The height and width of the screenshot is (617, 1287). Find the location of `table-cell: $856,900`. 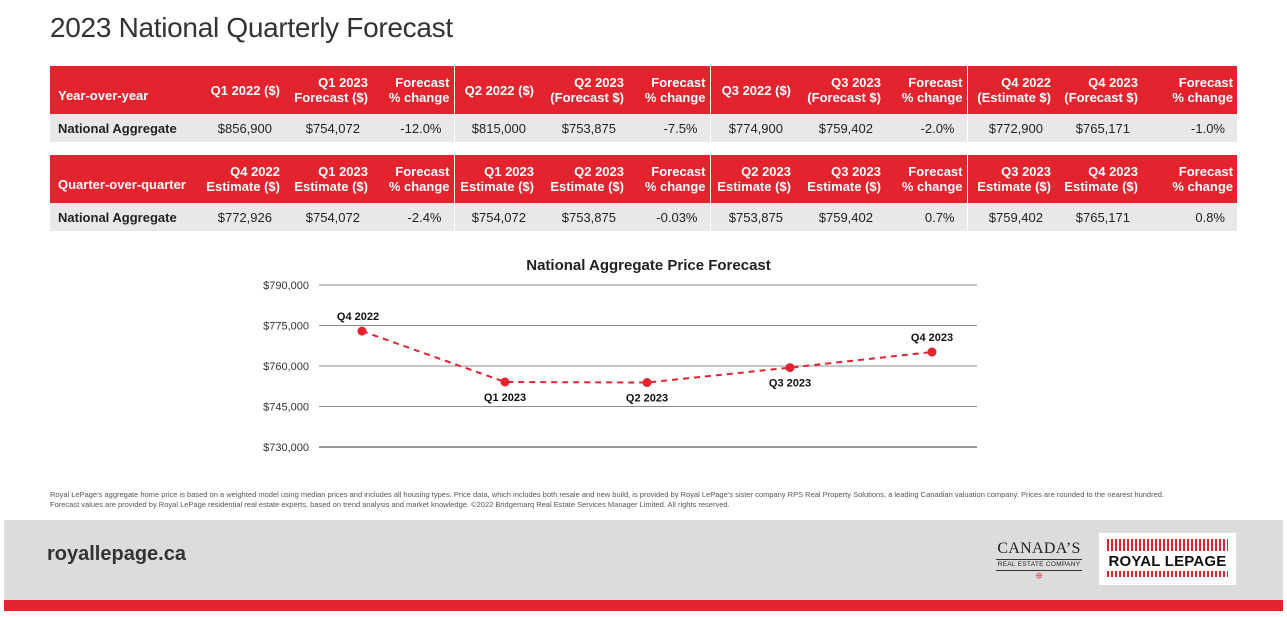

table-cell: $856,900 is located at coordinates (242, 128).